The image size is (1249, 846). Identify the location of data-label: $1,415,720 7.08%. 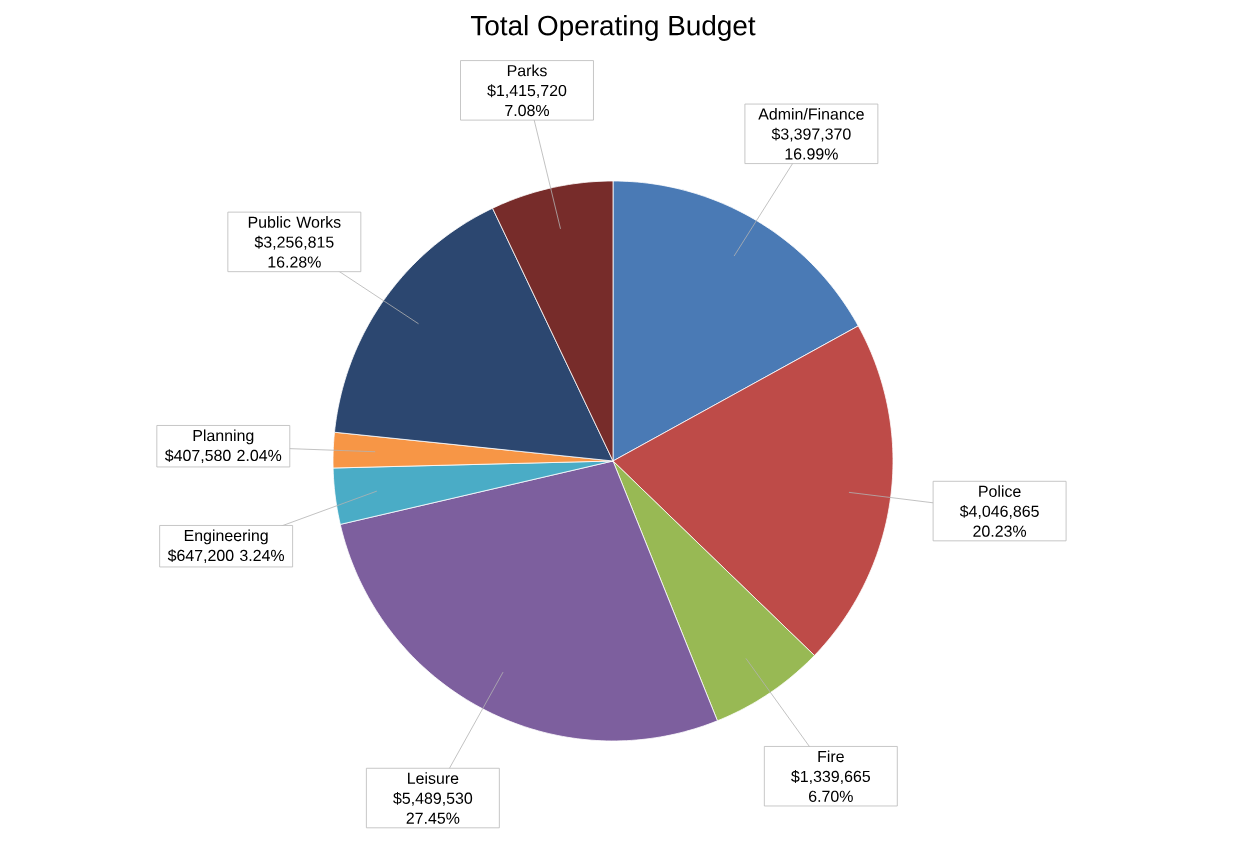
(527, 100).